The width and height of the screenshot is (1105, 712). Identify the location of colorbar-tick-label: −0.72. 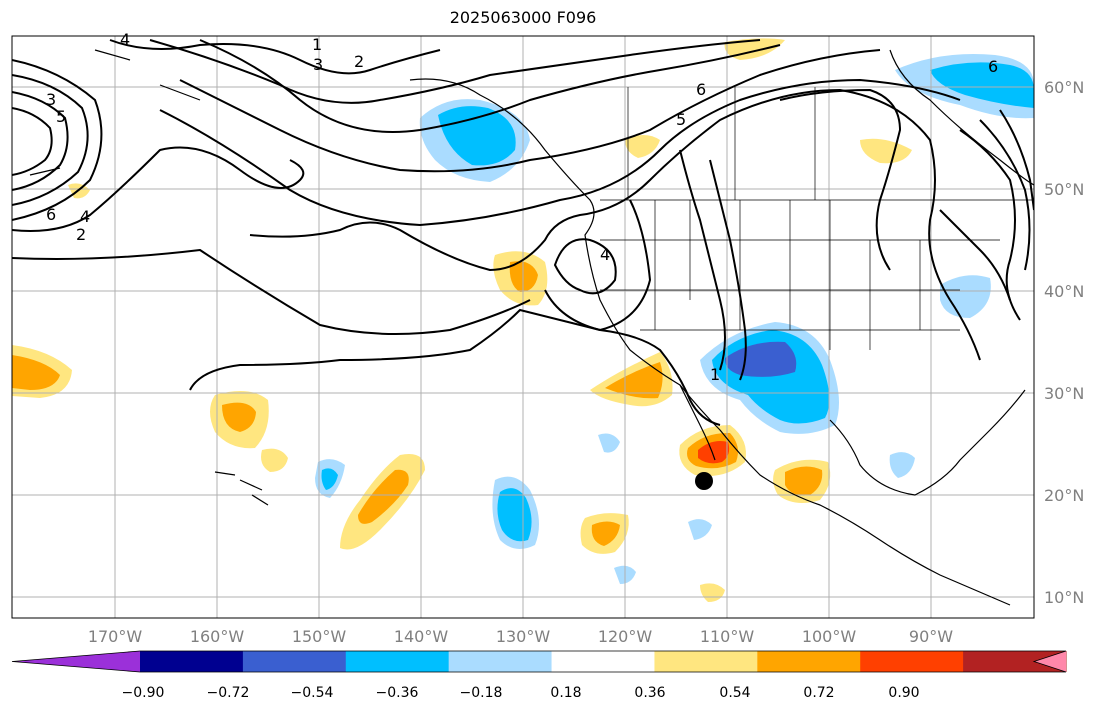
(228, 693).